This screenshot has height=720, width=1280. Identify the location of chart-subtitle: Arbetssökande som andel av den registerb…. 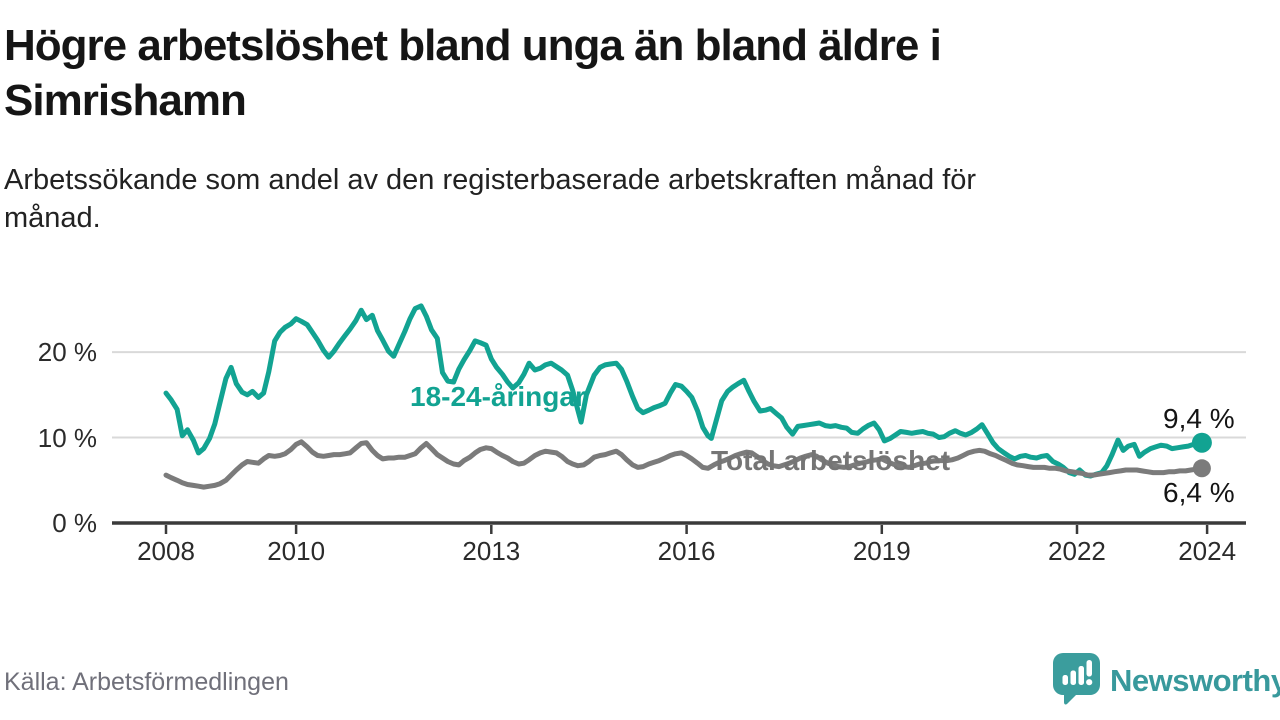
(604, 199).